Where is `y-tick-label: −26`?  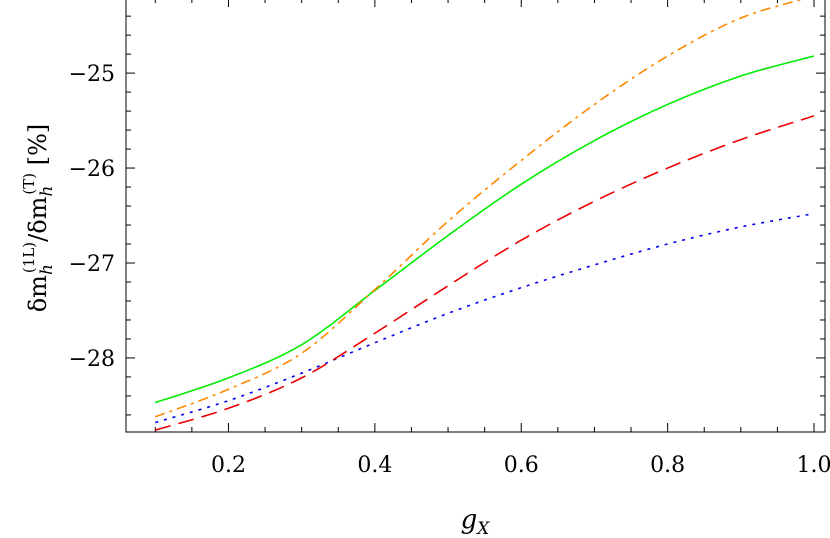 y-tick-label: −26 is located at coordinates (92, 169).